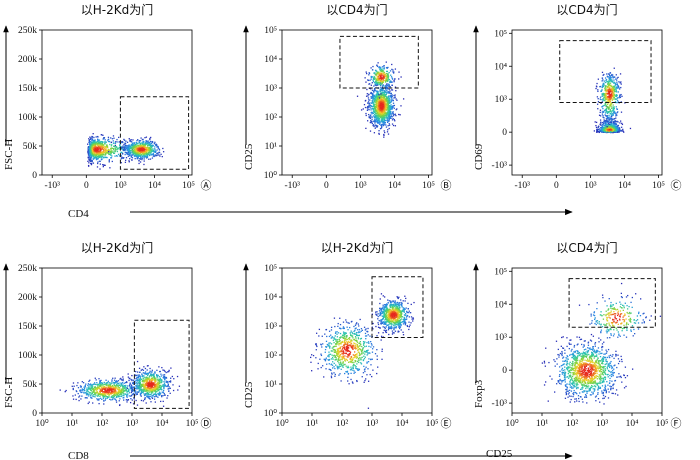 The width and height of the screenshot is (700, 460). What do you see at coordinates (501, 100) in the screenshot?
I see `y-tick-label: 10³` at bounding box center [501, 100].